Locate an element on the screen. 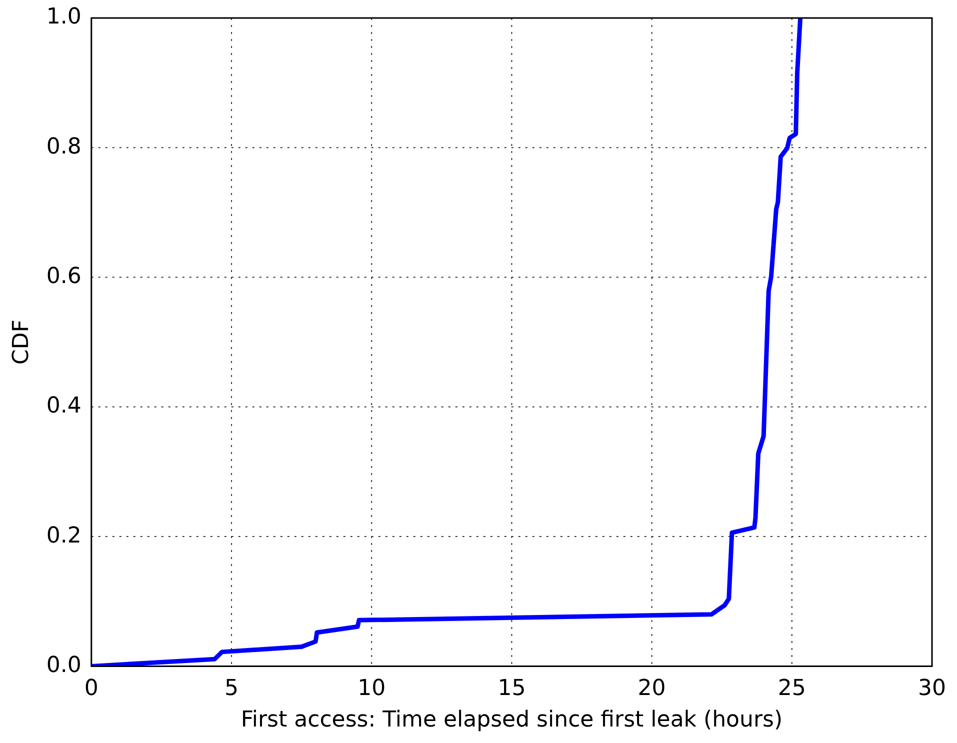 The image size is (957, 743). x-tick-label: 15 is located at coordinates (512, 689).